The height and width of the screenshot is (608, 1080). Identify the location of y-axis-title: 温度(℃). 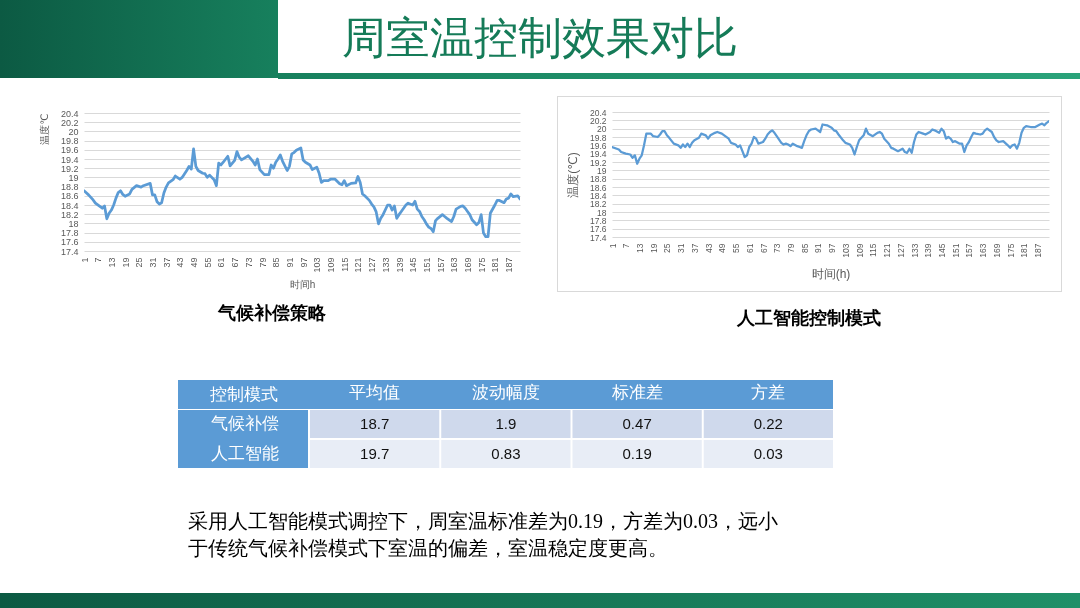
(572, 175).